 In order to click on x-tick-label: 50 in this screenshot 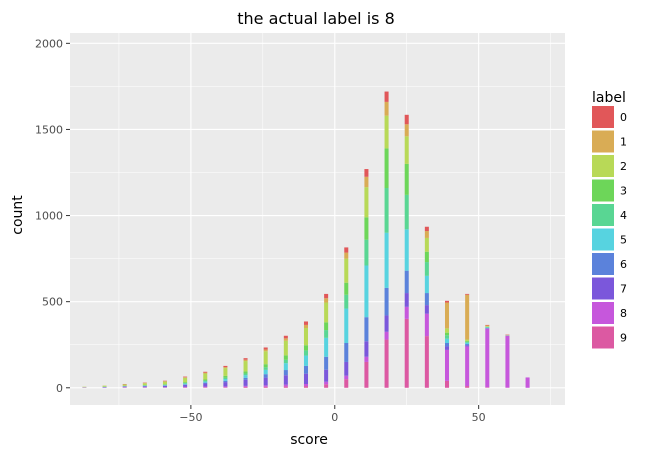, I will do `click(479, 417)`.